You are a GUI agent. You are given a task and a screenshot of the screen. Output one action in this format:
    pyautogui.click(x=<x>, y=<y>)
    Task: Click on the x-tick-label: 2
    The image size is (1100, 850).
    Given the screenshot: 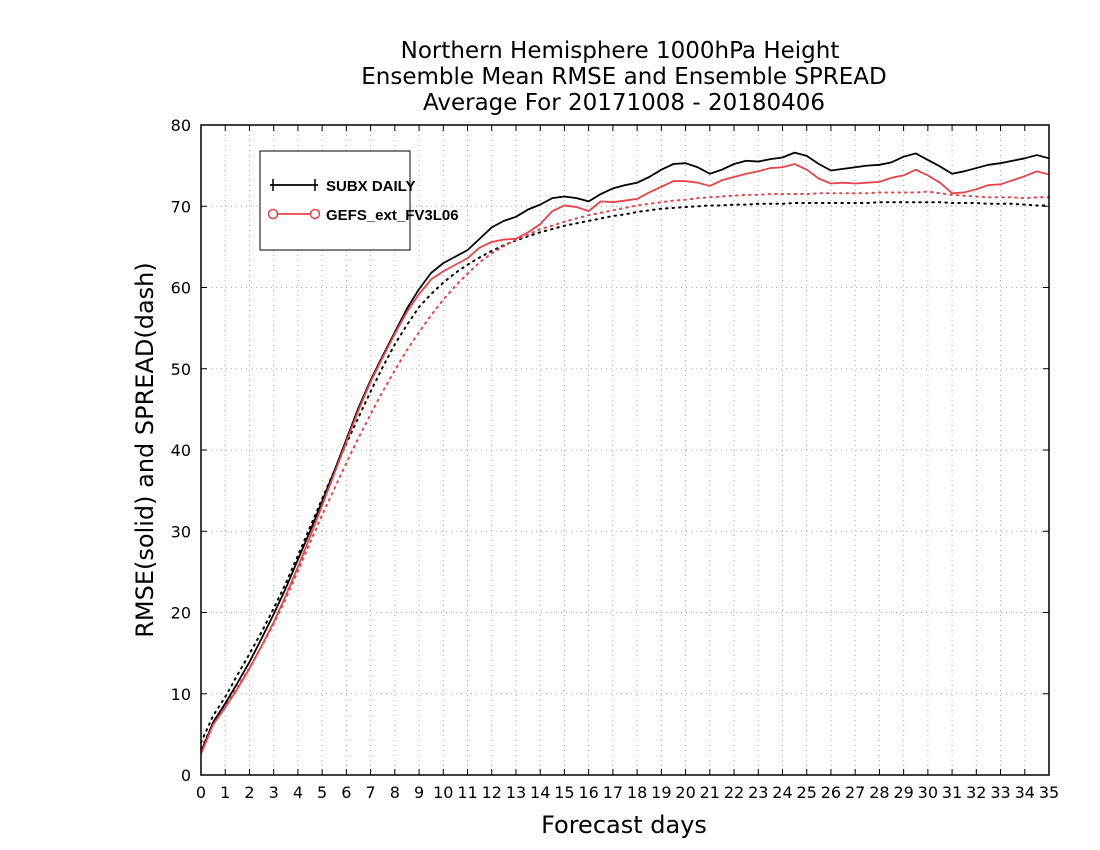 What is the action you would take?
    pyautogui.click(x=249, y=792)
    